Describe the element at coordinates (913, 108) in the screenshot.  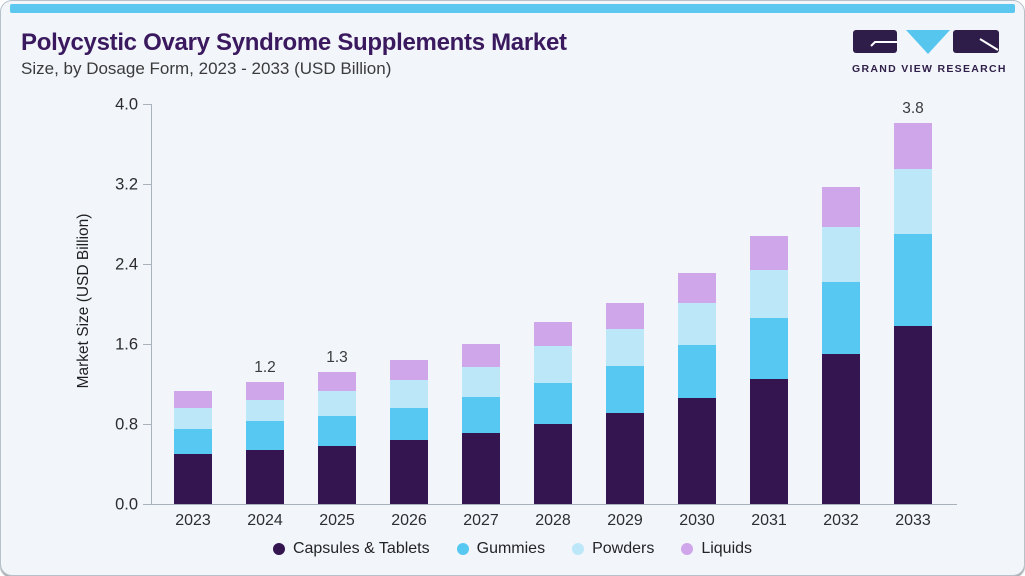
I see `bar-value-label: 3.8` at that location.